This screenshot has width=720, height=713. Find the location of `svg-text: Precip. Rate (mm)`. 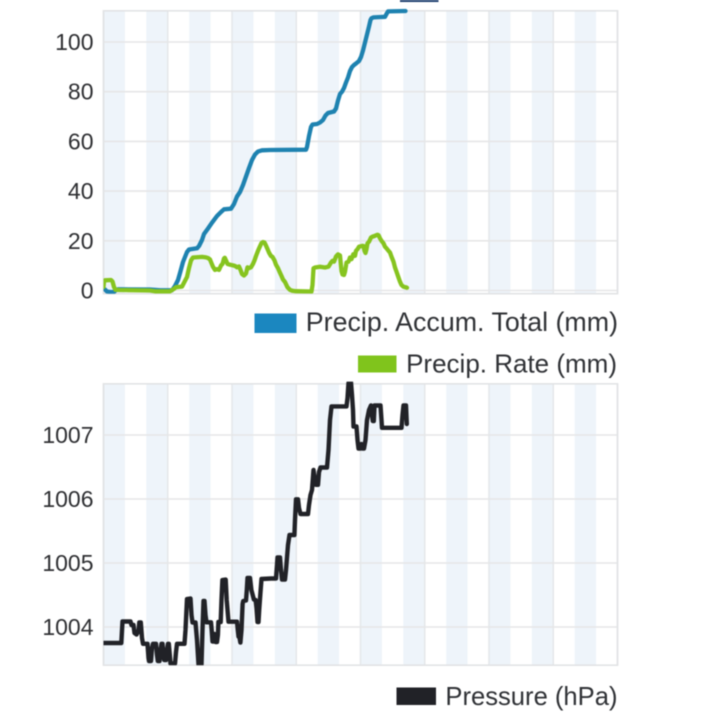

svg-text: Precip. Rate (mm) is located at coordinates (511, 364).